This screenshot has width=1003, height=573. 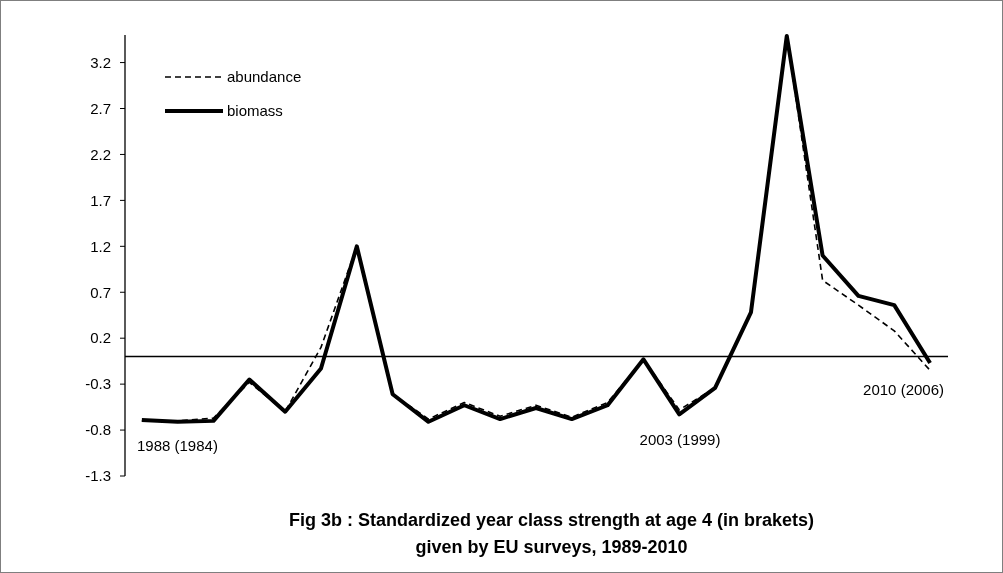 What do you see at coordinates (100, 108) in the screenshot?
I see `y-tick-label: 2.7` at bounding box center [100, 108].